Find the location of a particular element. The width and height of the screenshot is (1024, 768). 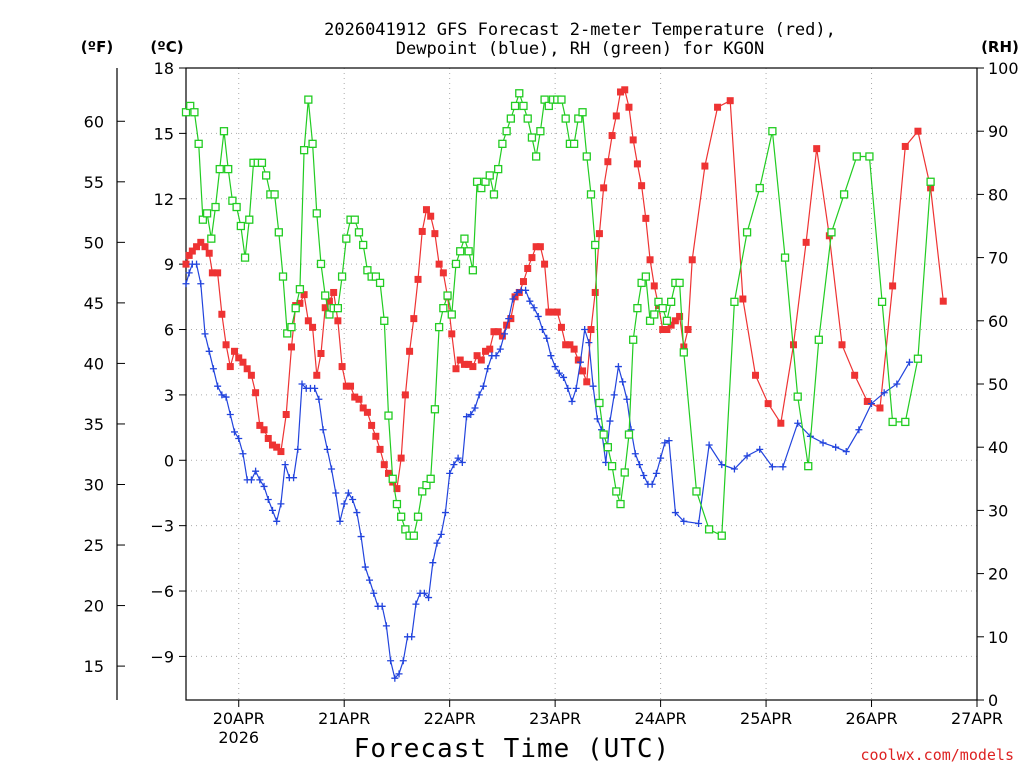

x-tick-label: 20APR is located at coordinates (239, 718).